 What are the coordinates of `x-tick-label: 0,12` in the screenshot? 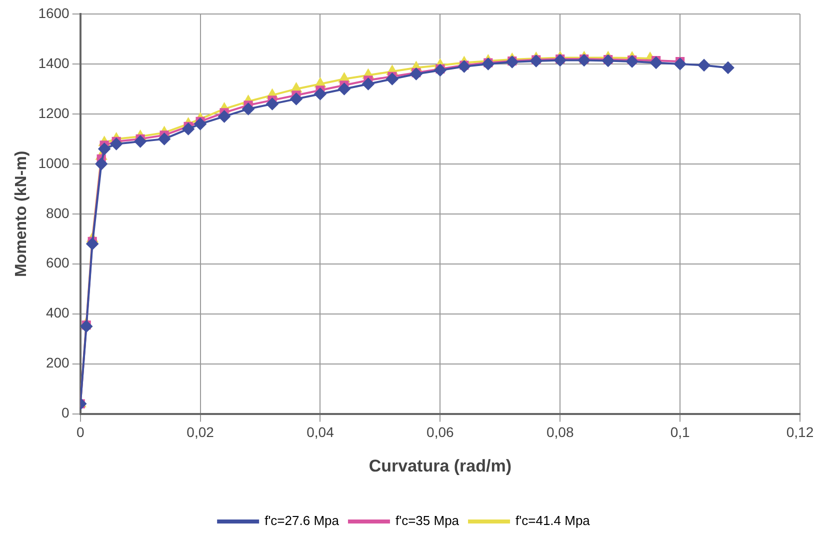 It's located at (800, 432).